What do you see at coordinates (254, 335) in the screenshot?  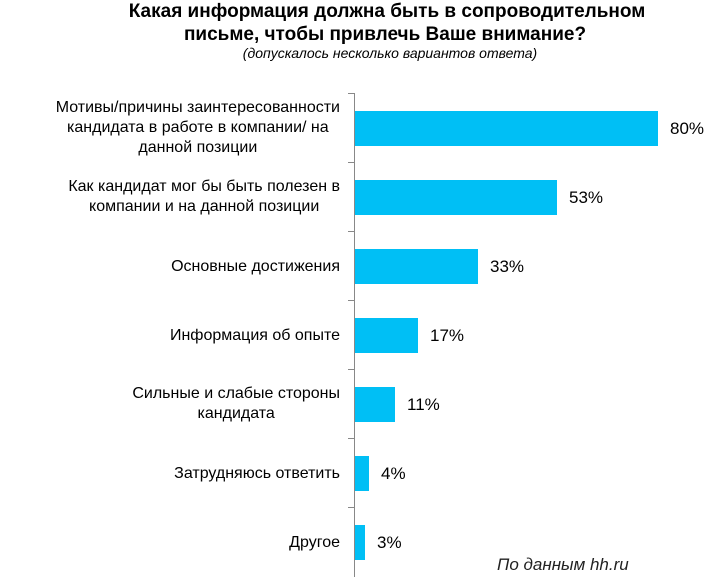 I see `category-label: Информация об опыте` at bounding box center [254, 335].